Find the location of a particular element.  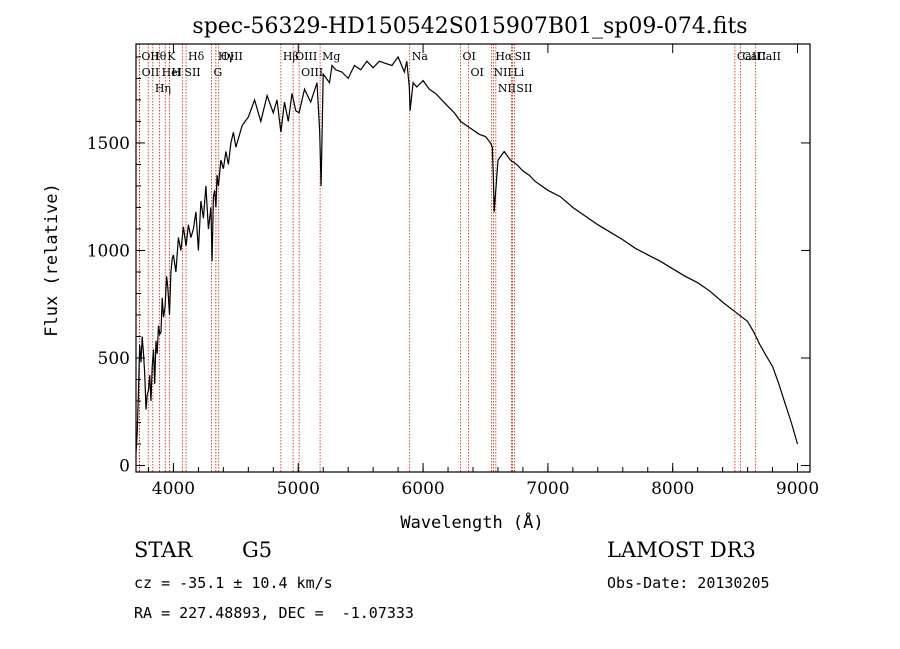

observation-date: Obs-Date: 20130205 is located at coordinates (688, 583).